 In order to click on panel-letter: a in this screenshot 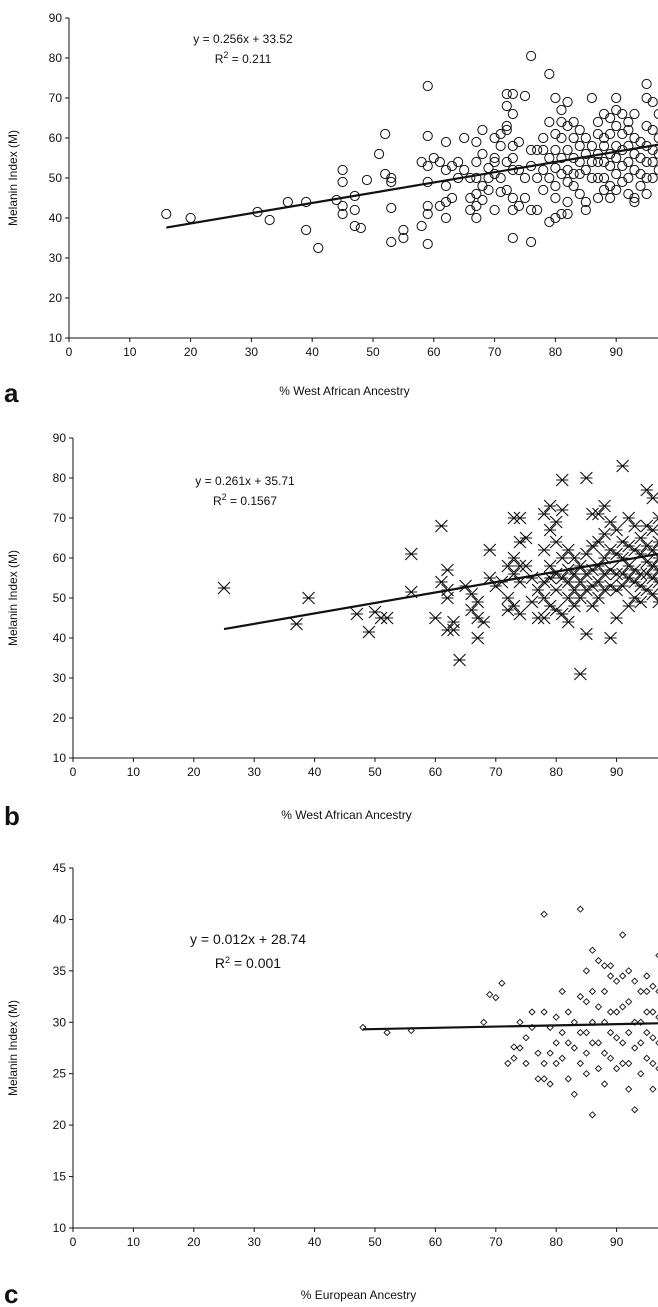, I will do `click(11, 393)`.